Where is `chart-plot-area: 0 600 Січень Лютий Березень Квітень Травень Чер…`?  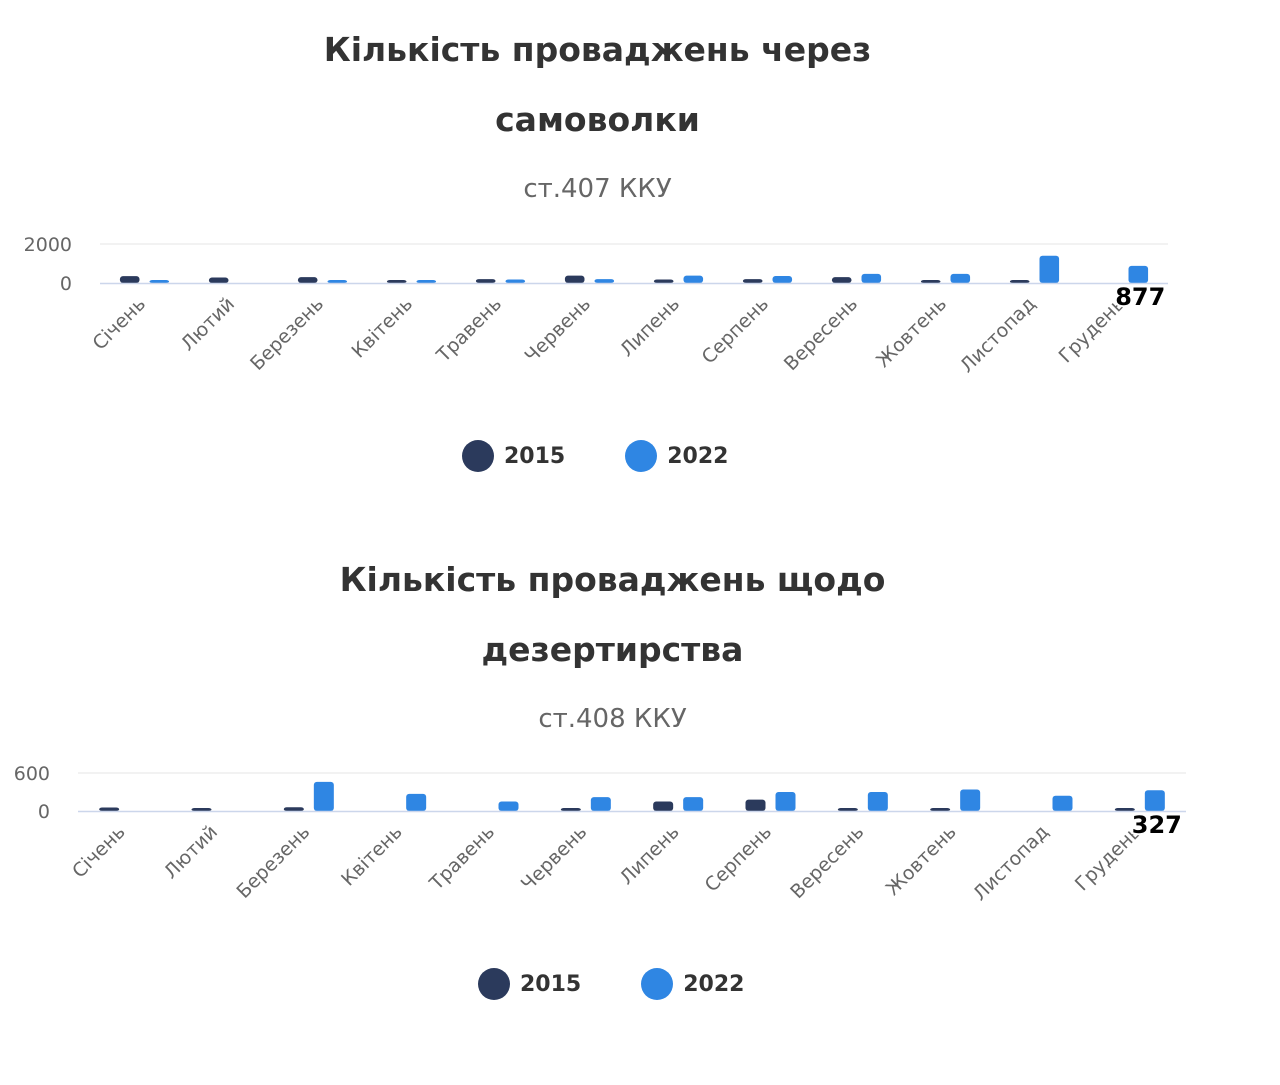 chart-plot-area: 0 600 Січень Лютий Березень Квітень Травень Чер… is located at coordinates (600, 834).